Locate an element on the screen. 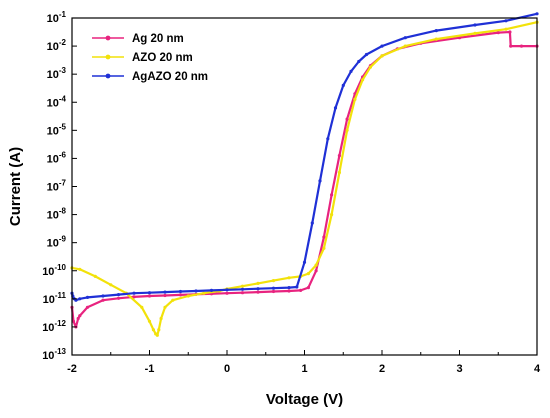 The image size is (550, 418). y-tick-label: 10⁻⁷ is located at coordinates (57, 186).